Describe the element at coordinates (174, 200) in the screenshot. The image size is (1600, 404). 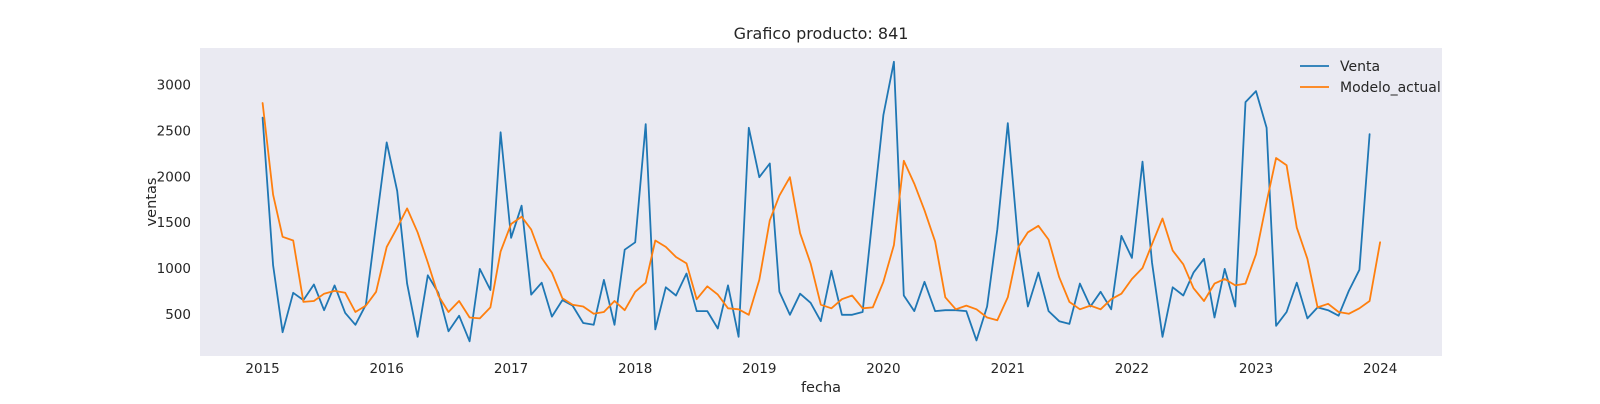
I see `y-axis-ticks: 500 1000 1500 2000 2500 3000` at that location.